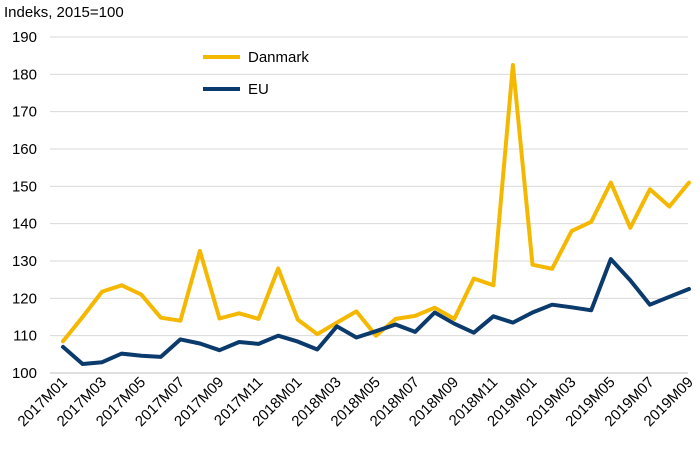 Image resolution: width=700 pixels, height=453 pixels. Describe the element at coordinates (278, 57) in the screenshot. I see `legend-label: Danmark` at that location.